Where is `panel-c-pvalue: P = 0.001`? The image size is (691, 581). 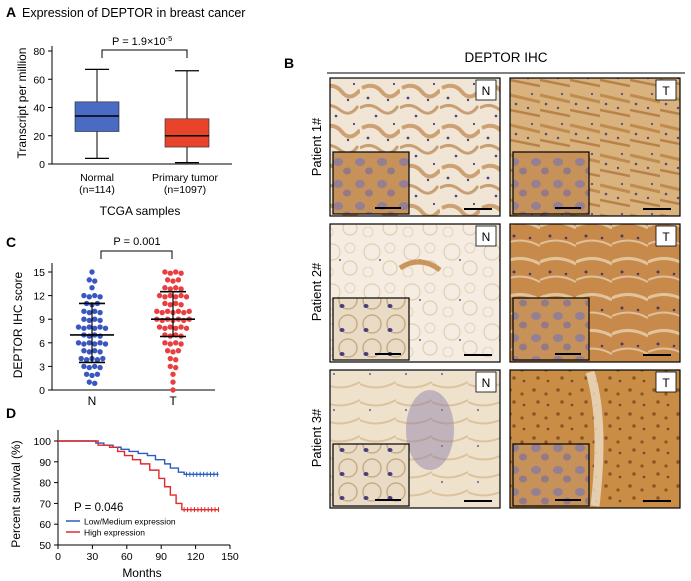
panel-c-pvalue: P = 0.001 is located at coordinates (136, 242).